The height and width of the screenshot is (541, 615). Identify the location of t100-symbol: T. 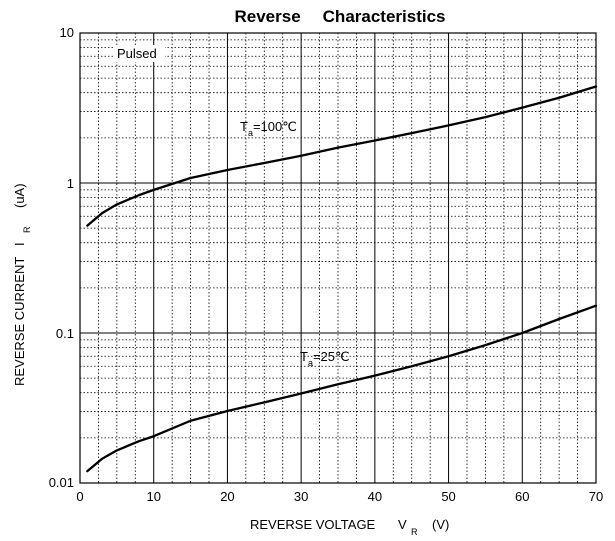
(244, 126).